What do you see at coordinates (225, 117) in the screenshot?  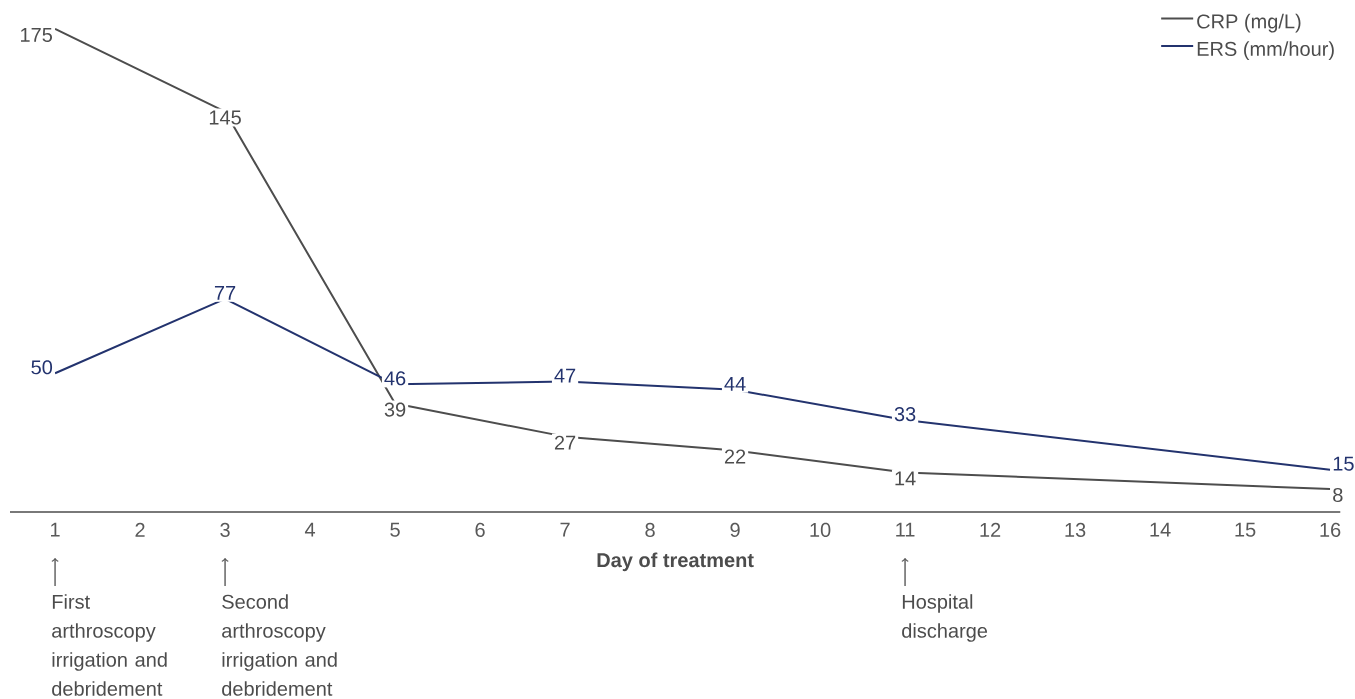 I see `data-label: 145` at bounding box center [225, 117].